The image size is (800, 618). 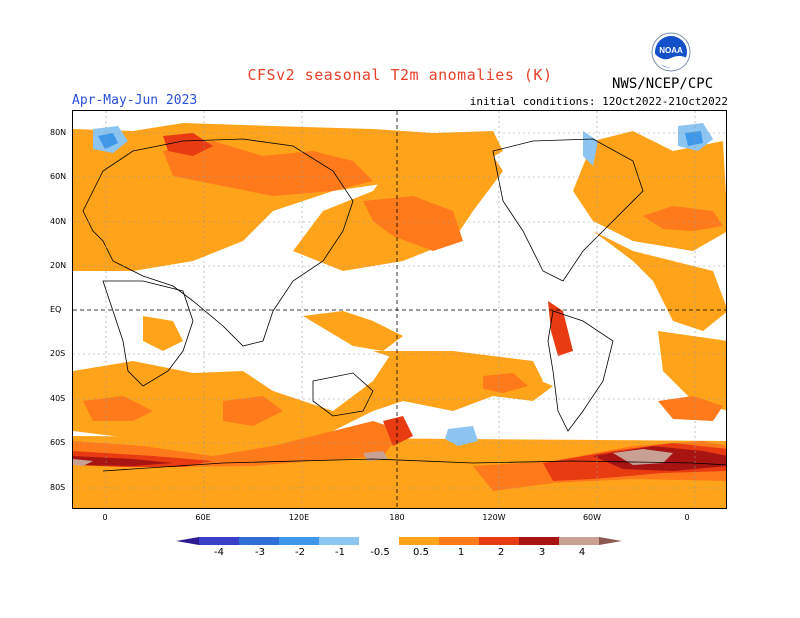 I want to click on lon-label: 60E, so click(x=203, y=517).